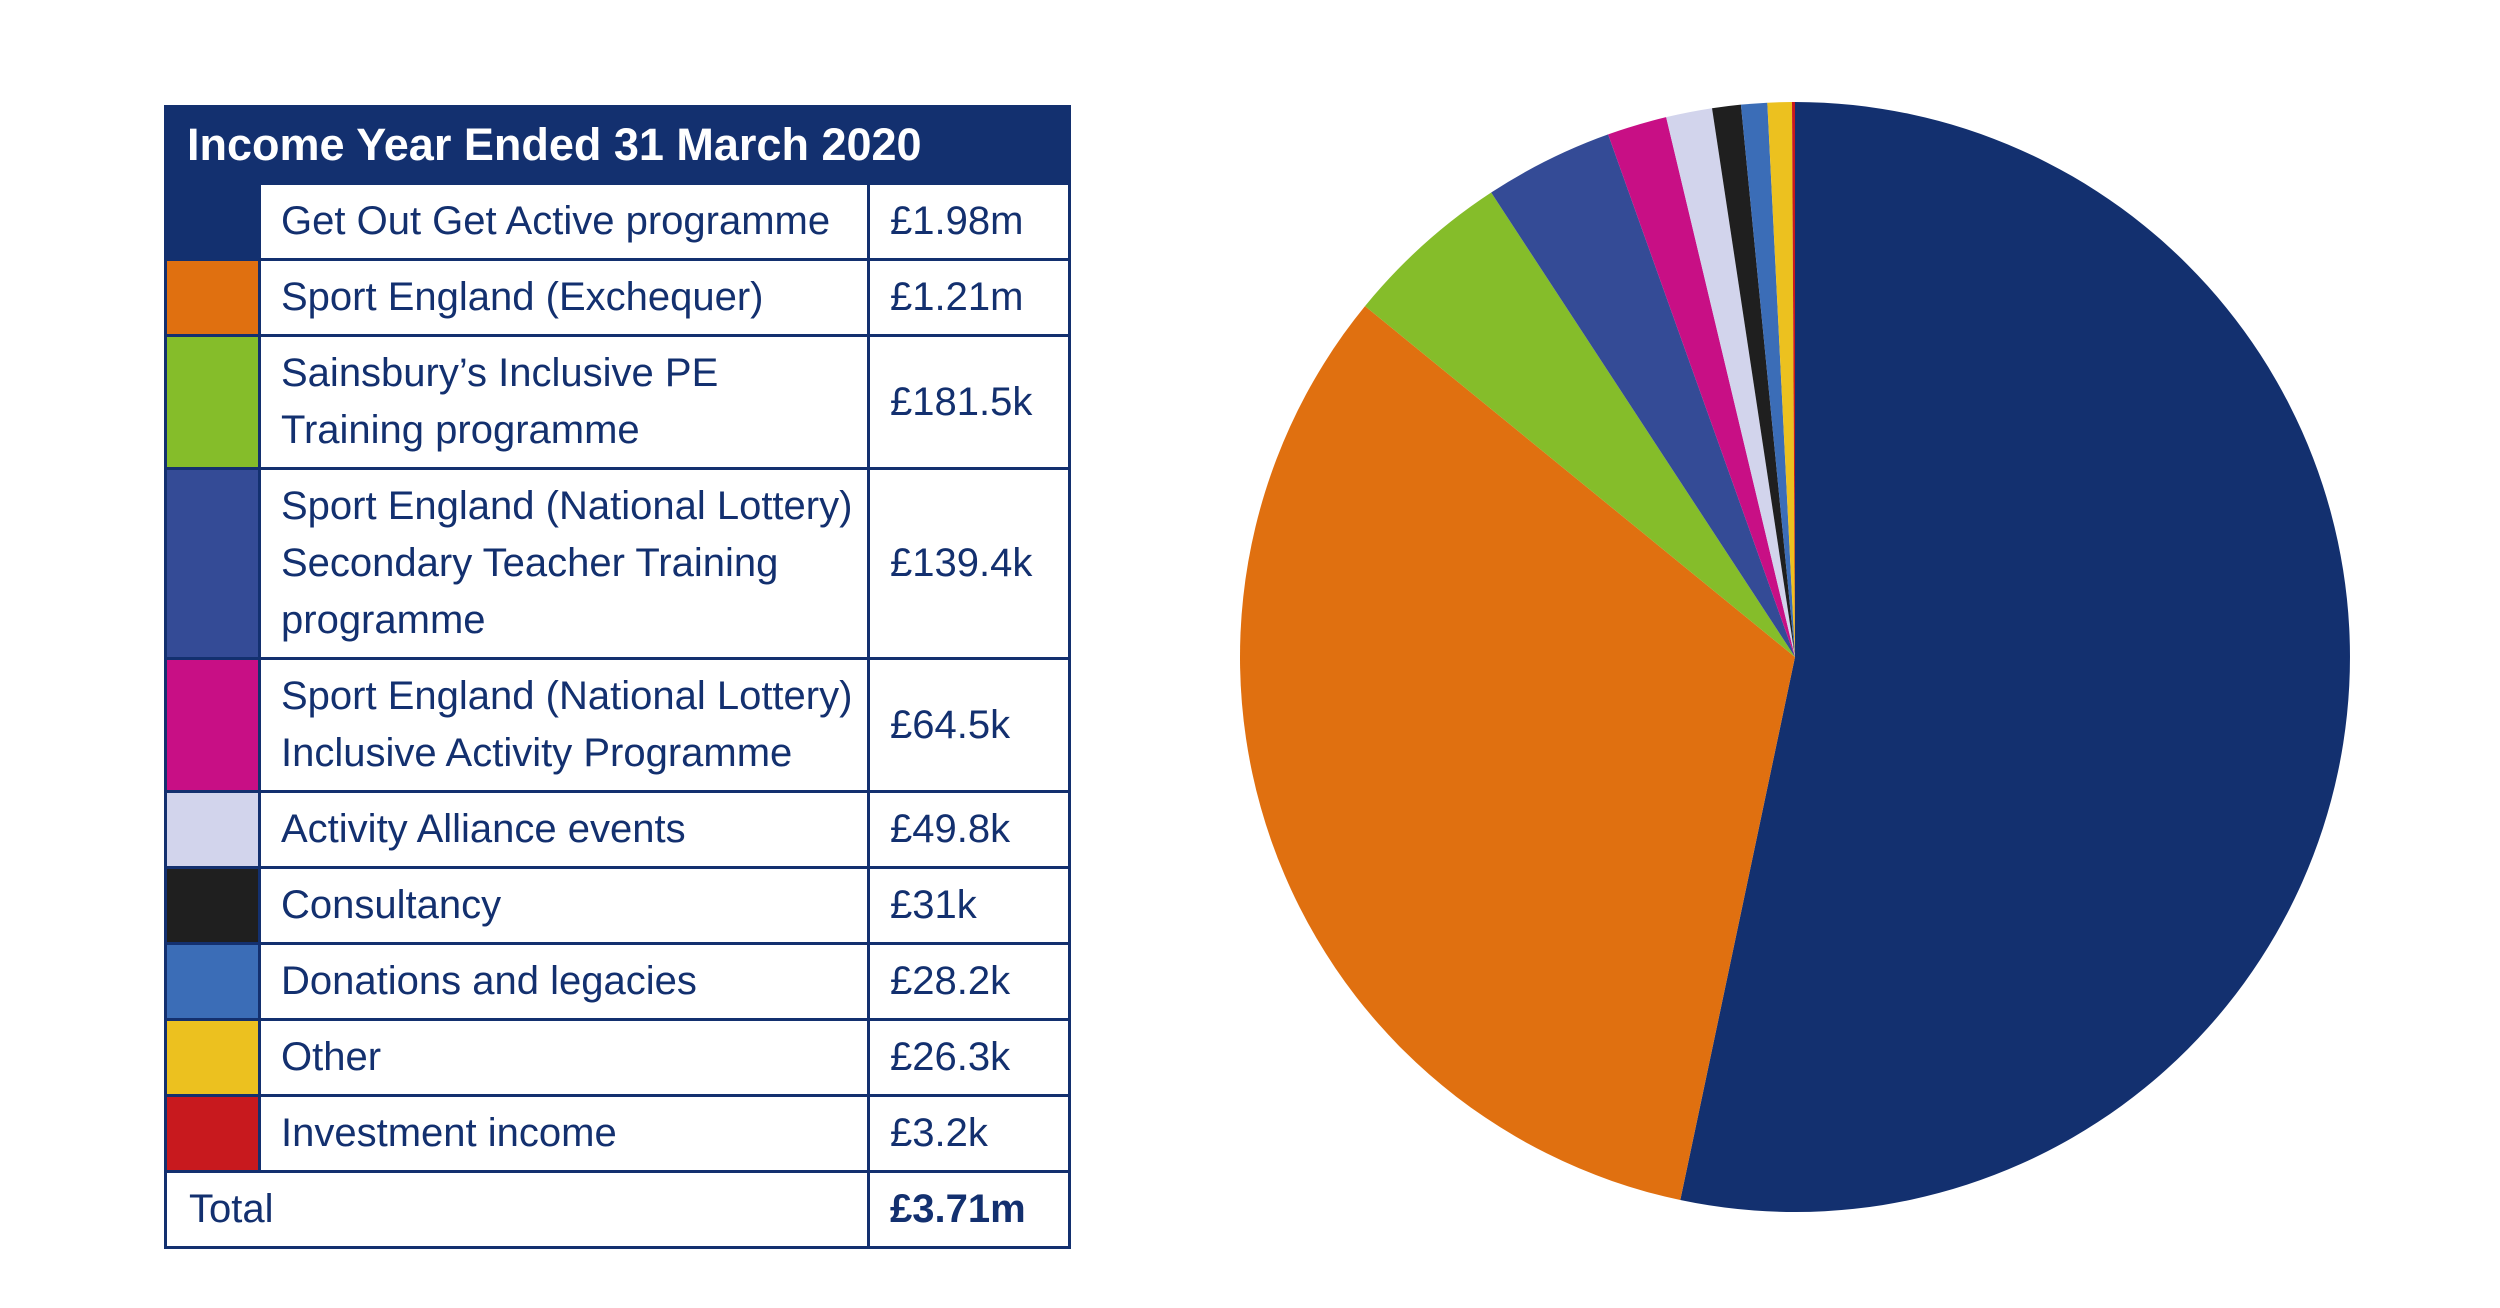  Describe the element at coordinates (564, 905) in the screenshot. I see `legend-label: Consultancy` at that location.